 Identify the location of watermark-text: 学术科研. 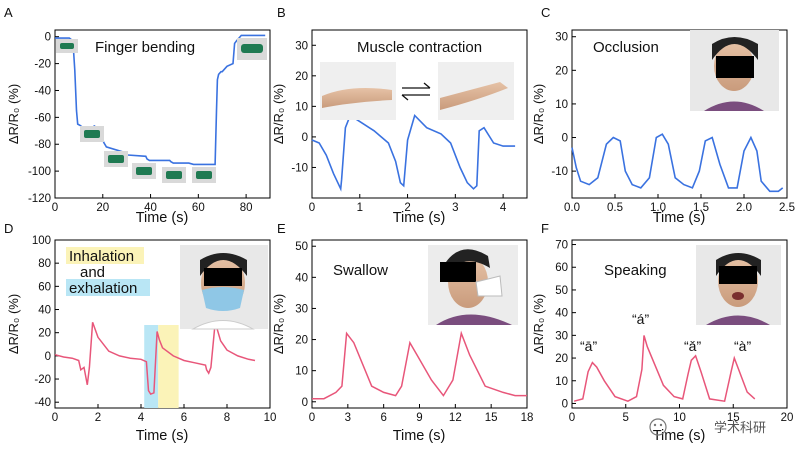
(740, 427).